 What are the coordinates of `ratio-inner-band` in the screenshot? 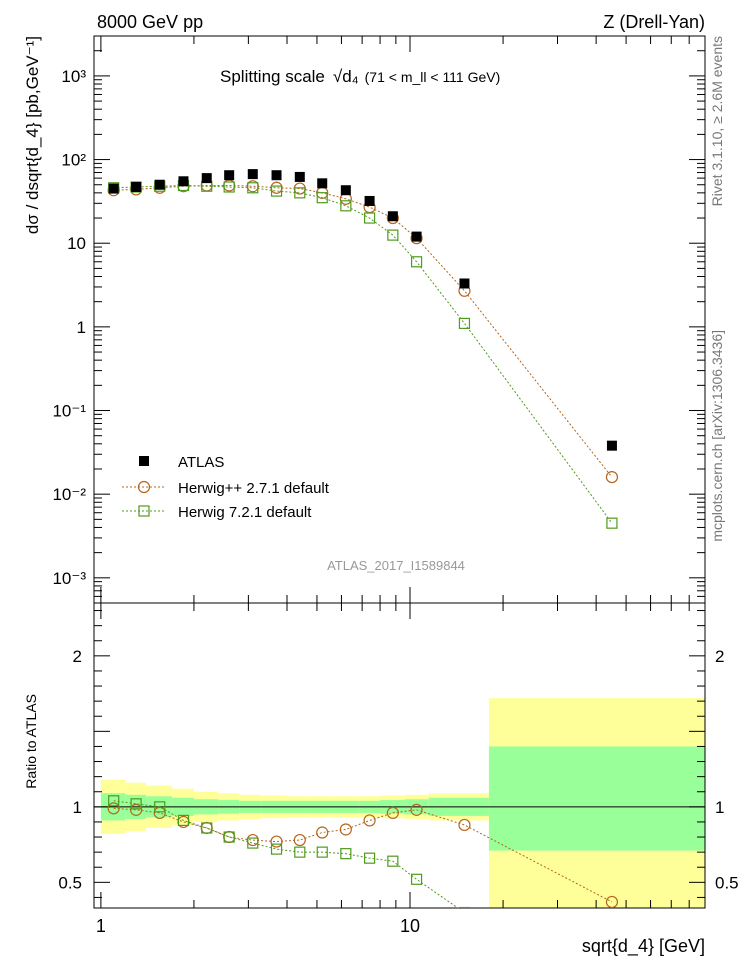 It's located at (596, 798).